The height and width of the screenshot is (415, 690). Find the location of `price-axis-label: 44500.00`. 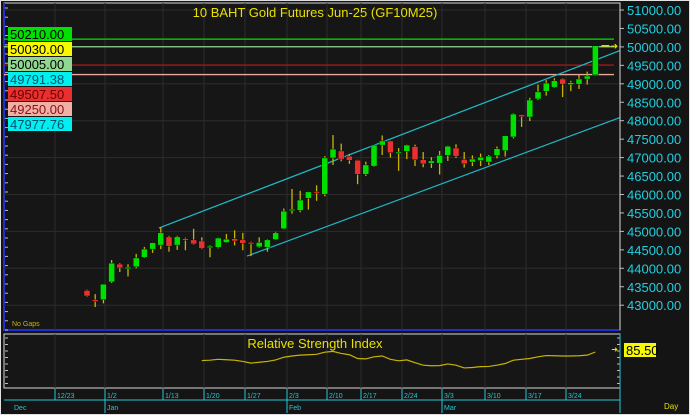

price-axis-label: 44500.00 is located at coordinates (654, 250).